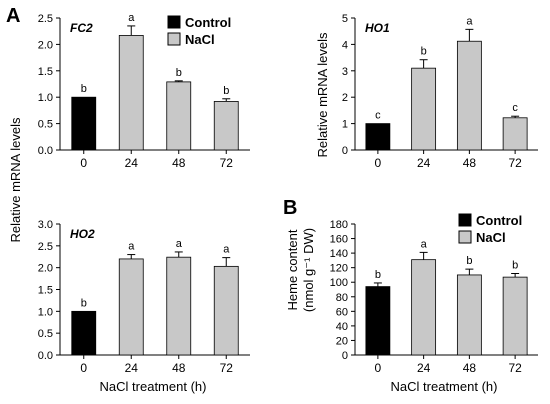 This screenshot has height=404, width=550. I want to click on legend-b-control-label: Control, so click(499, 220).